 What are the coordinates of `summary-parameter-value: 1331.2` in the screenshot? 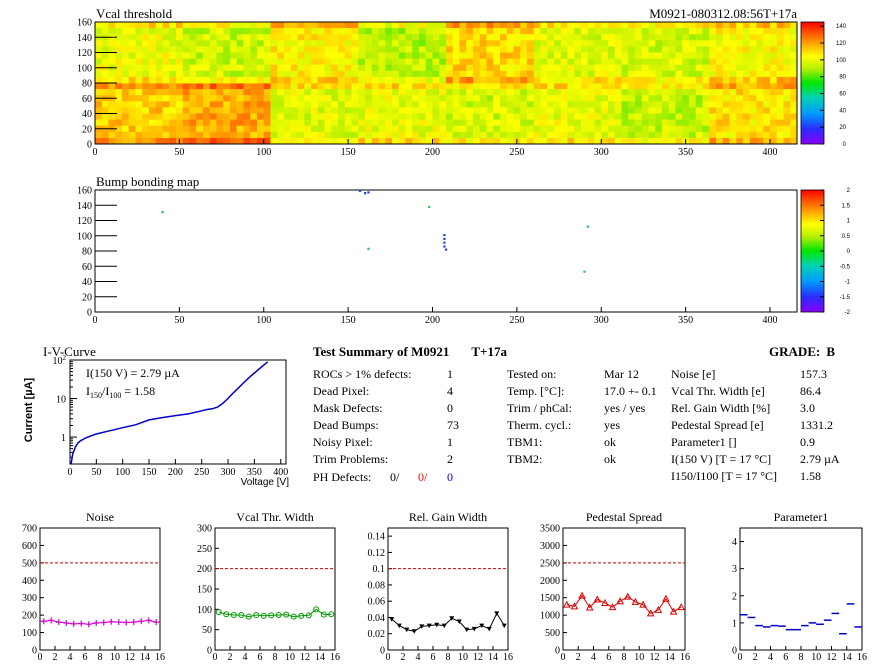 It's located at (816, 425).